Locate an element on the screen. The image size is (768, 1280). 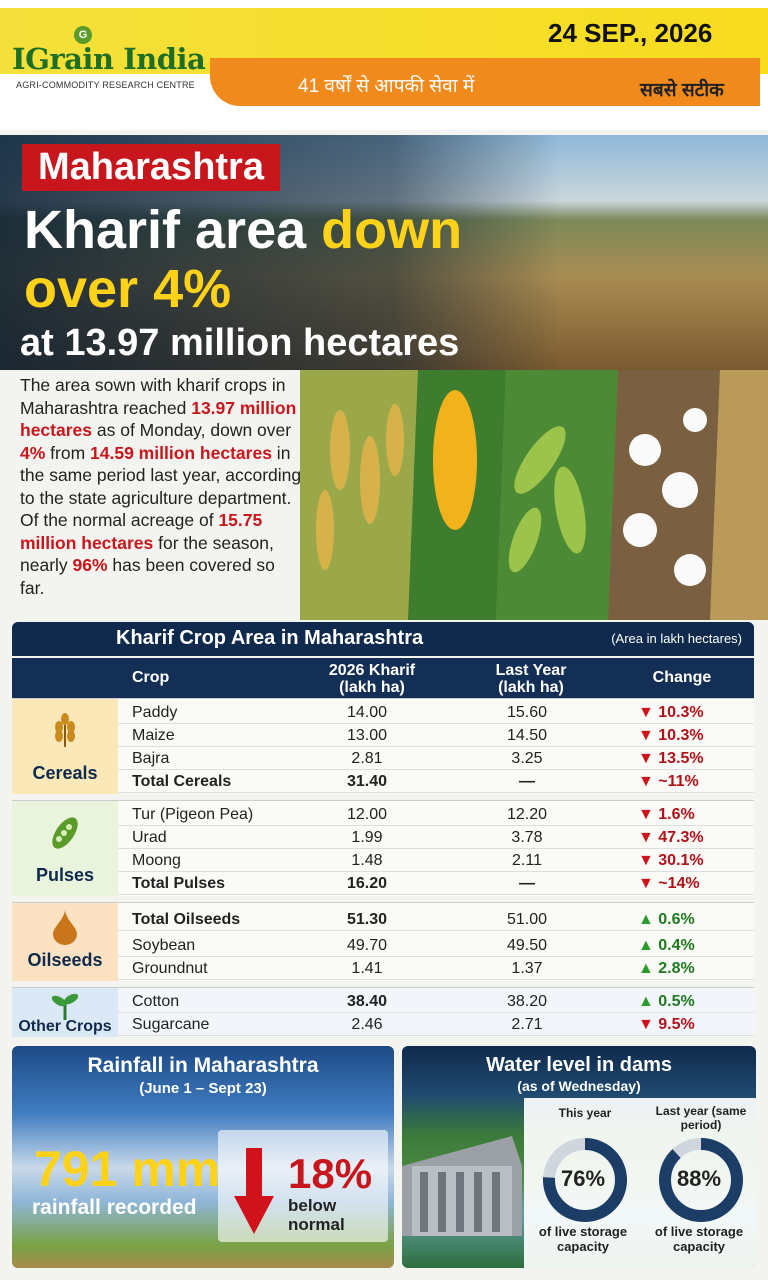
tagline-right: सबसे सटीक is located at coordinates (682, 90).